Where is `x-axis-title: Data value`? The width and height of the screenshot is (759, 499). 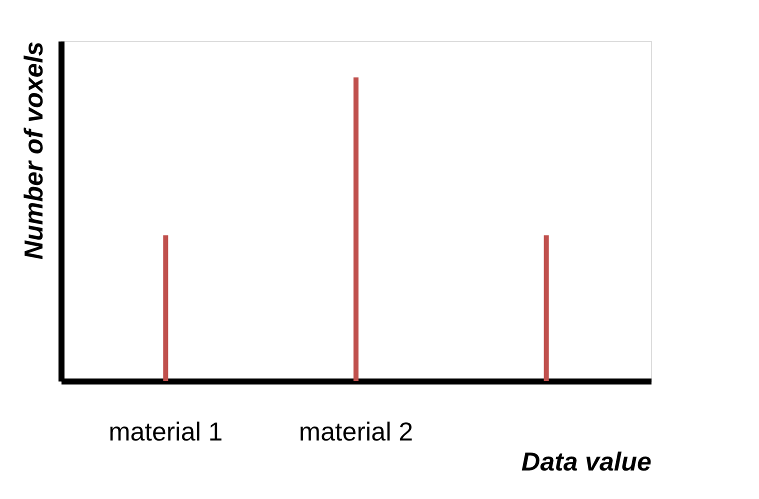 x-axis-title: Data value is located at coordinates (586, 461).